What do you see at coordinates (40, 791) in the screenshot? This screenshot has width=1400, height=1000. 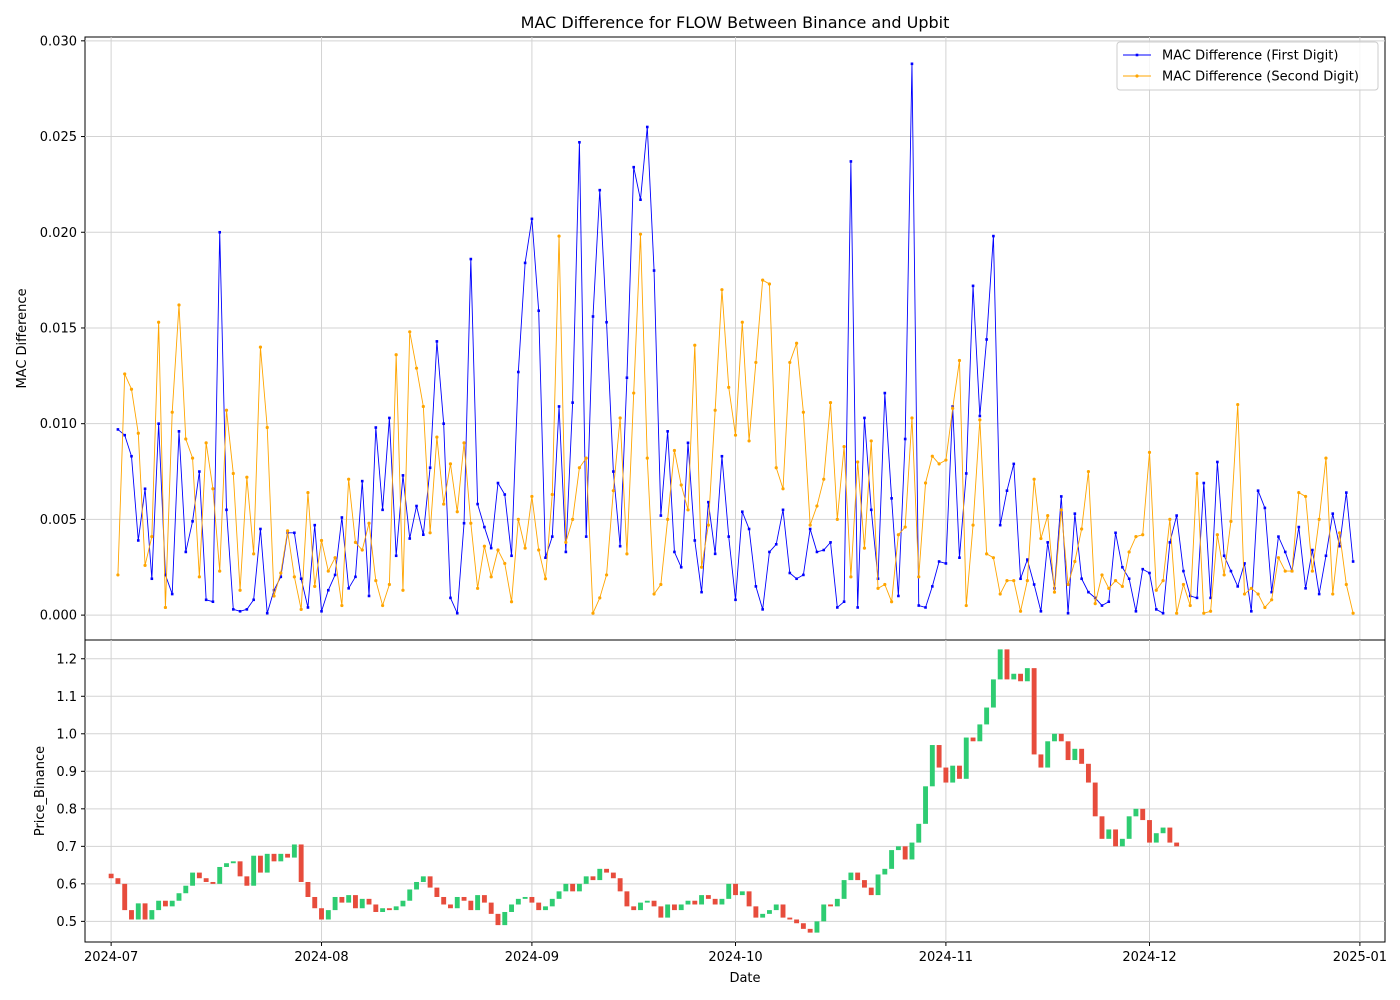 I see `bottom-y-axis-label: Price_Binance` at bounding box center [40, 791].